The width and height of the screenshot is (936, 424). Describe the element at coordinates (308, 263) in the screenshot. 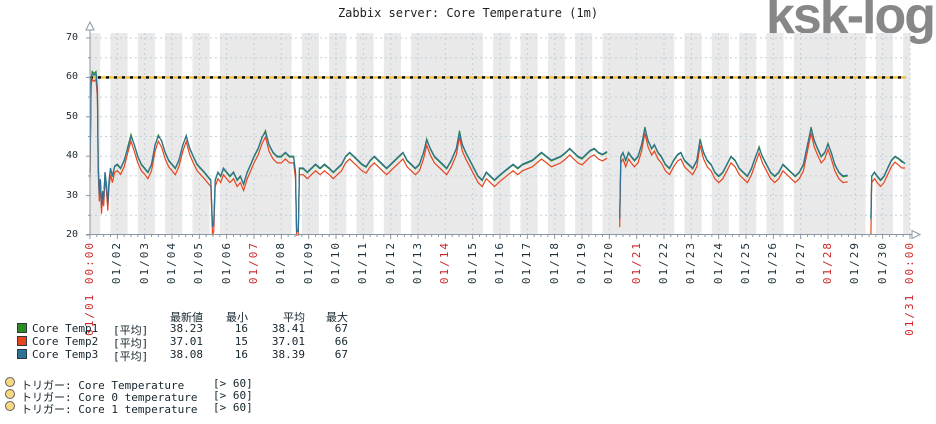

I see `x-tick-label: 01/09` at that location.